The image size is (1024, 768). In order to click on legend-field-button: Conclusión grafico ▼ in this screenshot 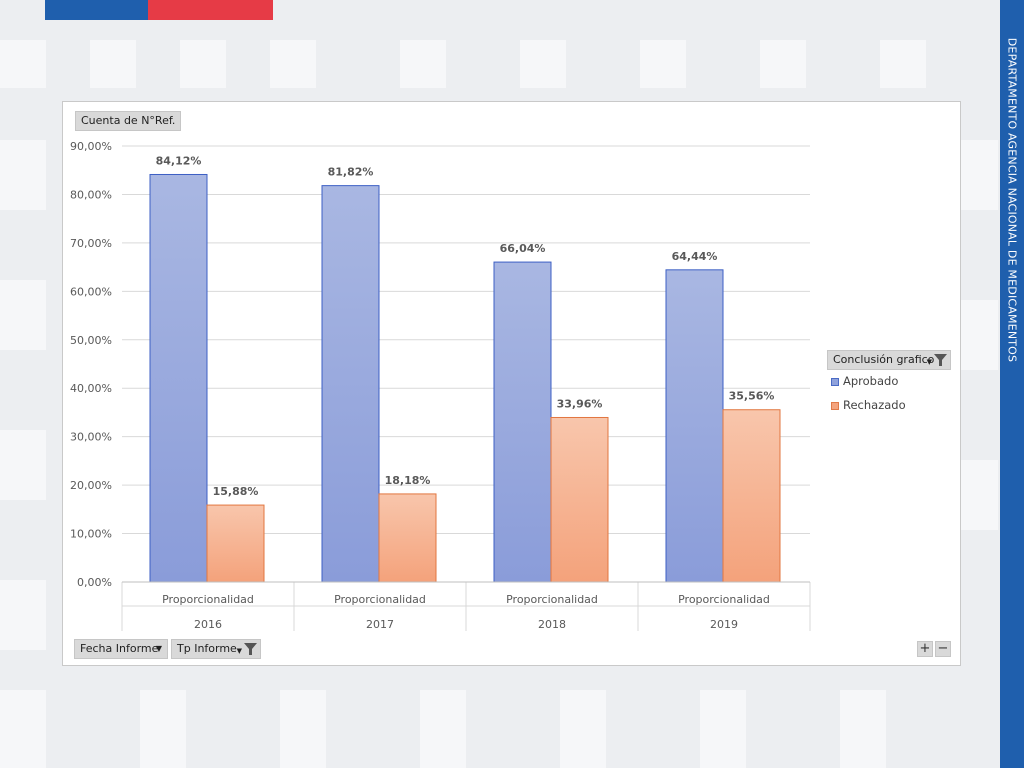, I will do `click(889, 360)`.